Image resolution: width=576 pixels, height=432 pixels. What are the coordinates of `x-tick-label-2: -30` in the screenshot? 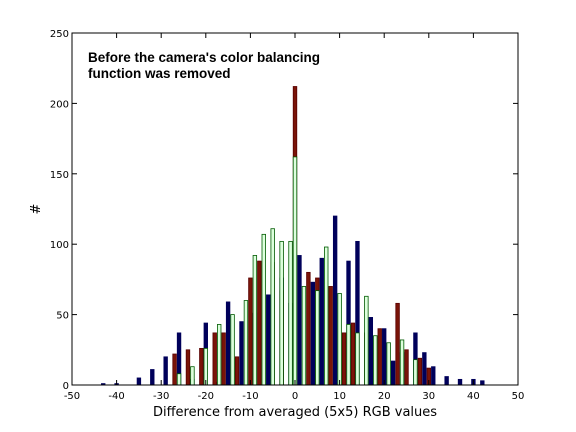 It's located at (161, 396).